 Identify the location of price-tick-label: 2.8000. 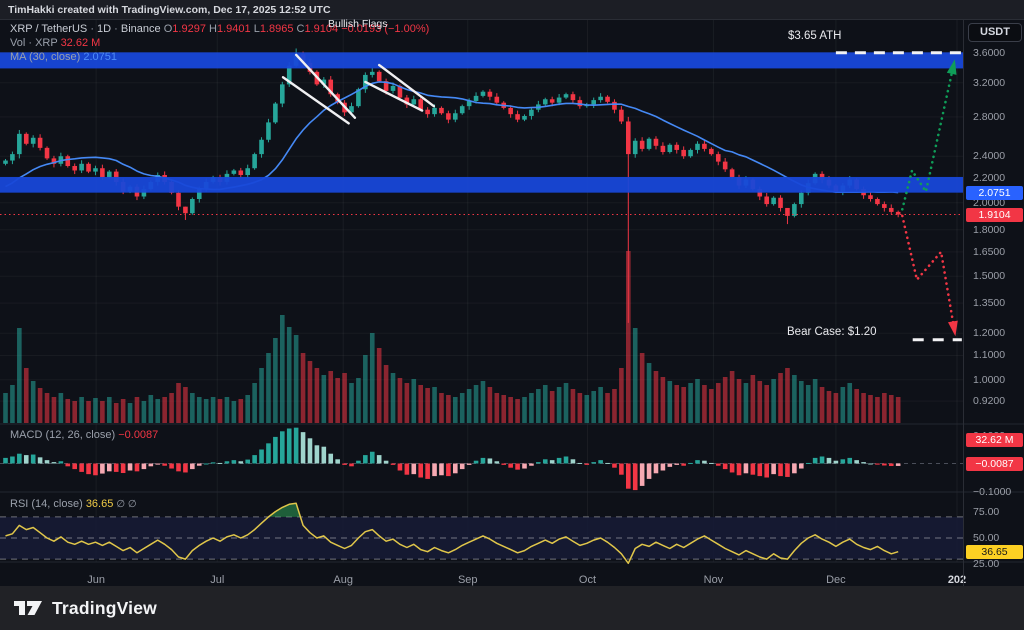
(989, 116).